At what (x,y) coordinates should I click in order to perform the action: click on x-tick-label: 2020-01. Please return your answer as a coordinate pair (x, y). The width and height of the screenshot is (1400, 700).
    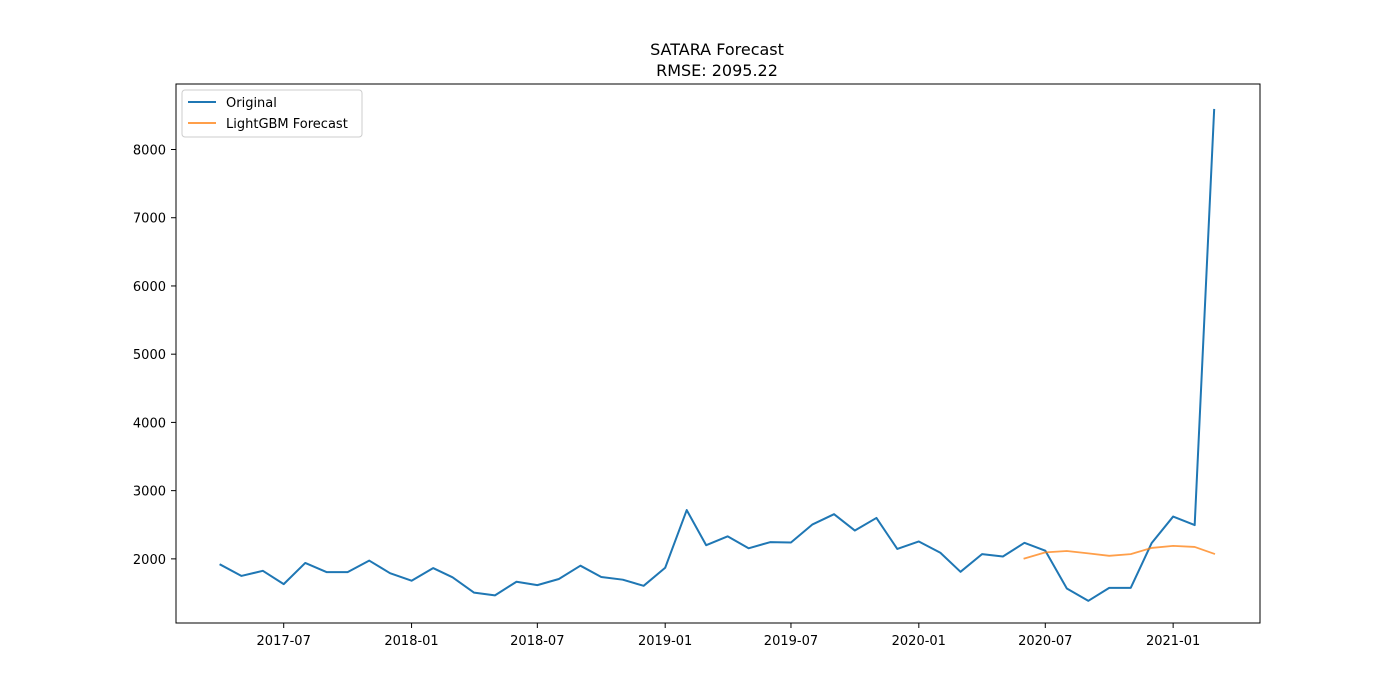
    Looking at the image, I should click on (919, 641).